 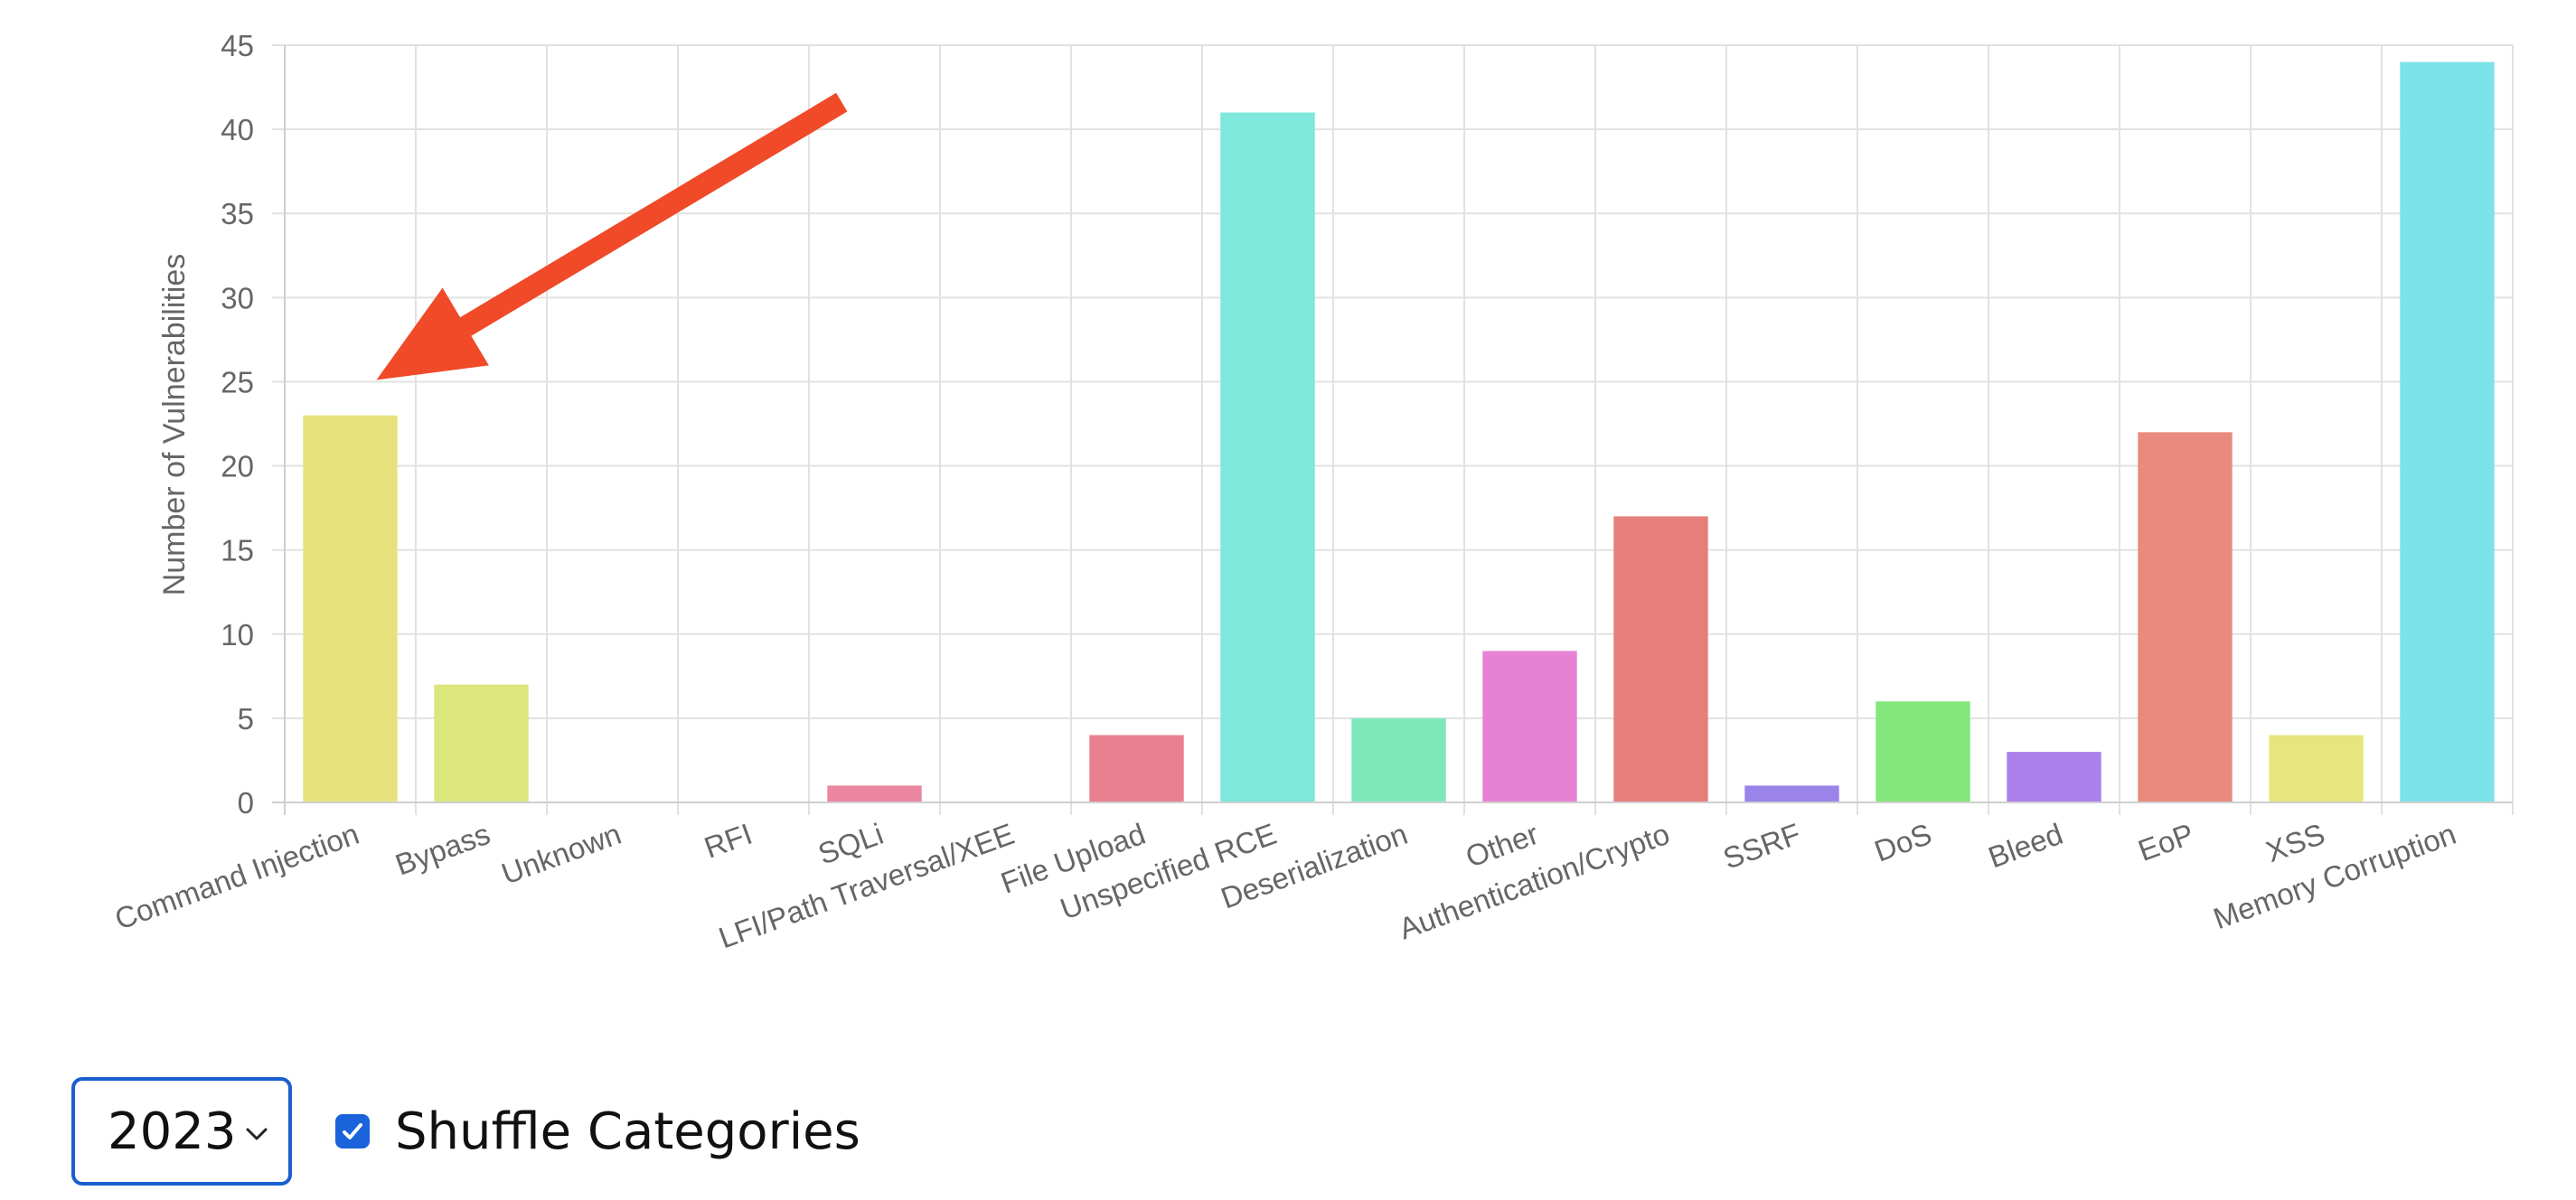 I want to click on x-tick-label: SQLi, so click(x=850, y=844).